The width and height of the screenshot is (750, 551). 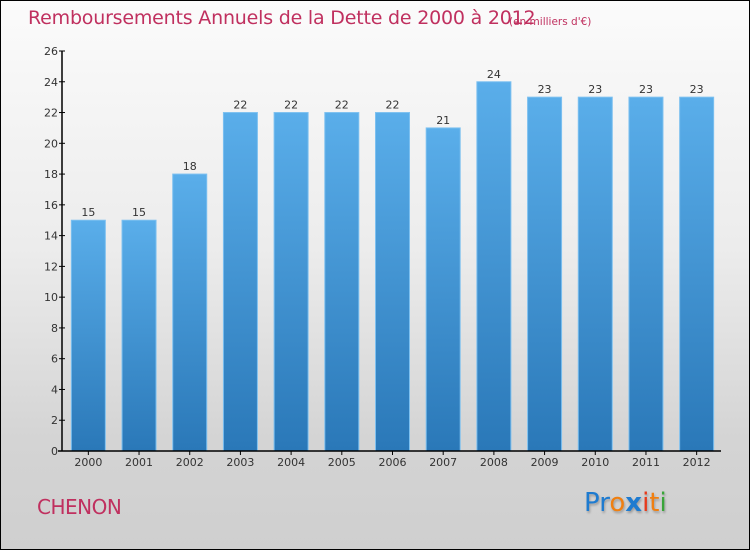 What do you see at coordinates (51, 236) in the screenshot?
I see `y-tick-label: 14` at bounding box center [51, 236].